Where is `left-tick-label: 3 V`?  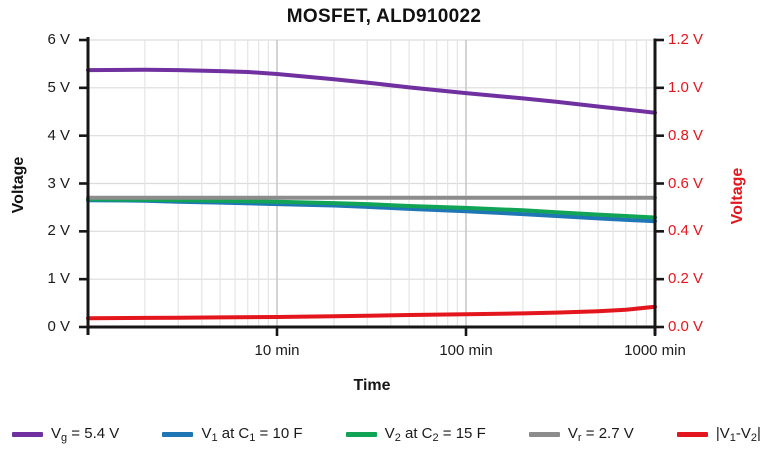
left-tick-label: 3 V is located at coordinates (58, 183).